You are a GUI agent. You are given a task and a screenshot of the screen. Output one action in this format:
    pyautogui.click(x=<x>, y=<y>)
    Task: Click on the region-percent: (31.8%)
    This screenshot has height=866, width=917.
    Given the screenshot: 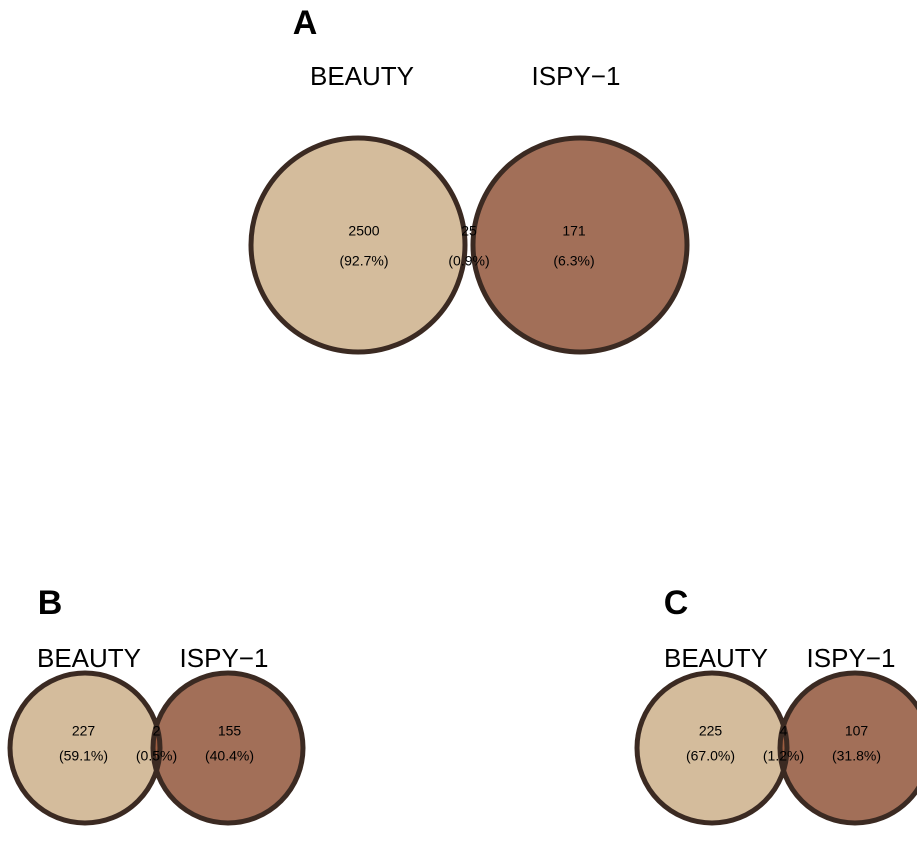 What is the action you would take?
    pyautogui.click(x=856, y=756)
    